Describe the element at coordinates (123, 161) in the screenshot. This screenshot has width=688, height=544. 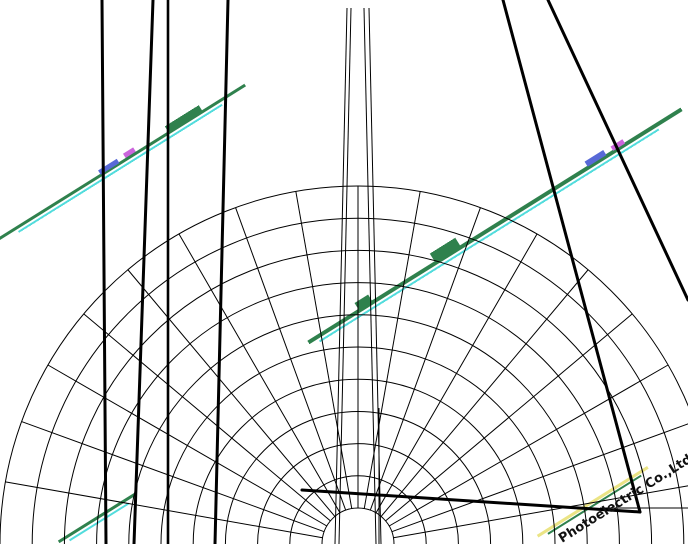
I see `watermark-streak-upper-left` at that location.